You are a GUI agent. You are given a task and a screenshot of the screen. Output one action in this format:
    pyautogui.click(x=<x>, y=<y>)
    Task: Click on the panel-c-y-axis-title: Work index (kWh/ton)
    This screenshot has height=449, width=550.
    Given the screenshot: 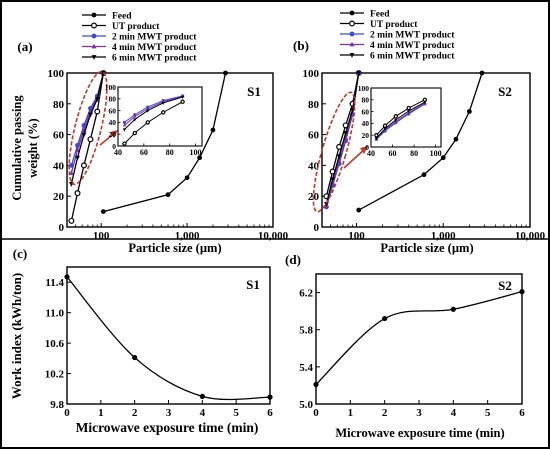 What is the action you would take?
    pyautogui.click(x=16, y=336)
    